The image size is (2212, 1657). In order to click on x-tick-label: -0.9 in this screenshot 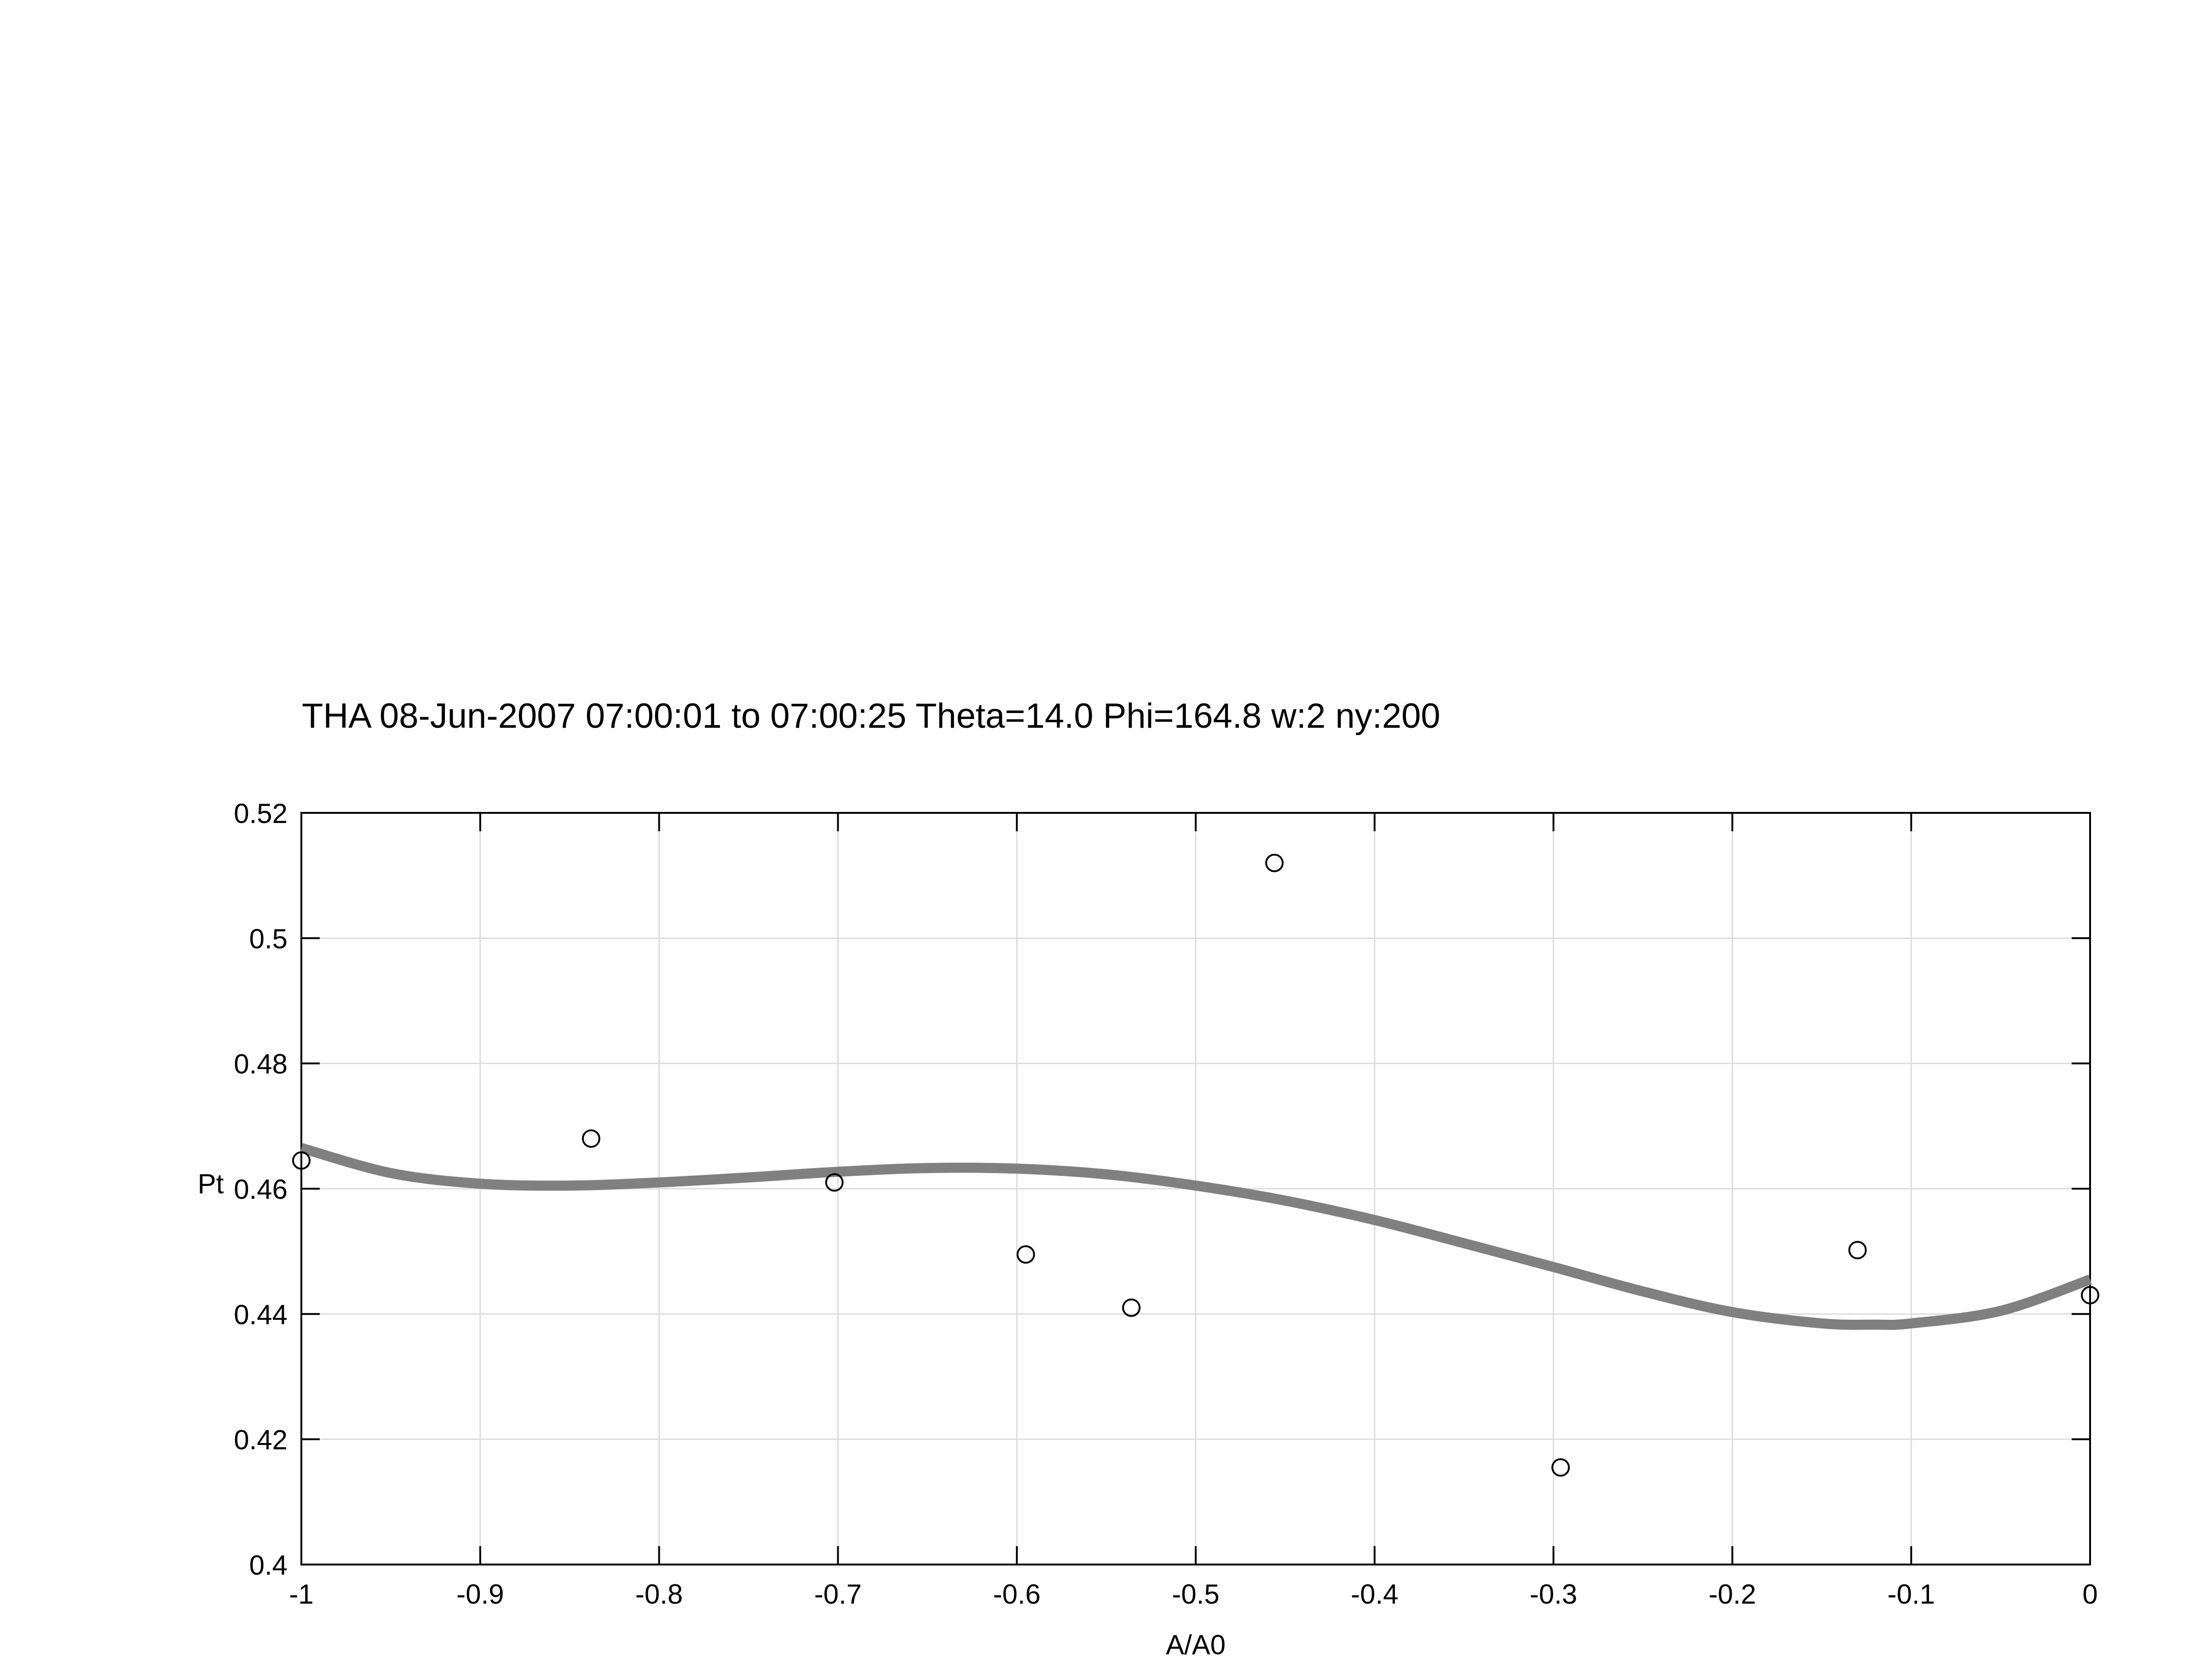, I will do `click(480, 1594)`.